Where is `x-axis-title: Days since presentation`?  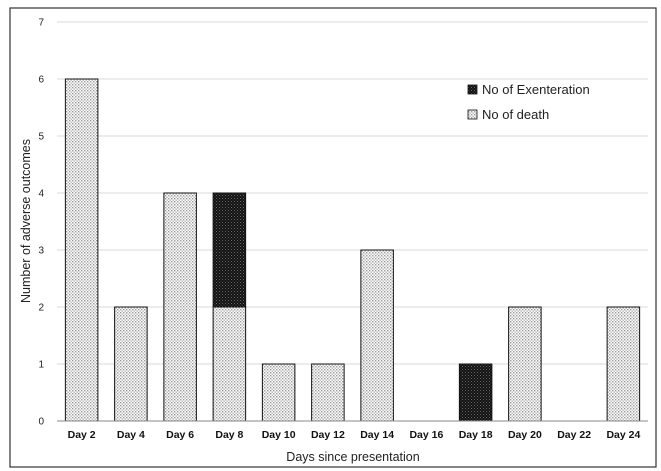
x-axis-title: Days since presentation is located at coordinates (352, 457).